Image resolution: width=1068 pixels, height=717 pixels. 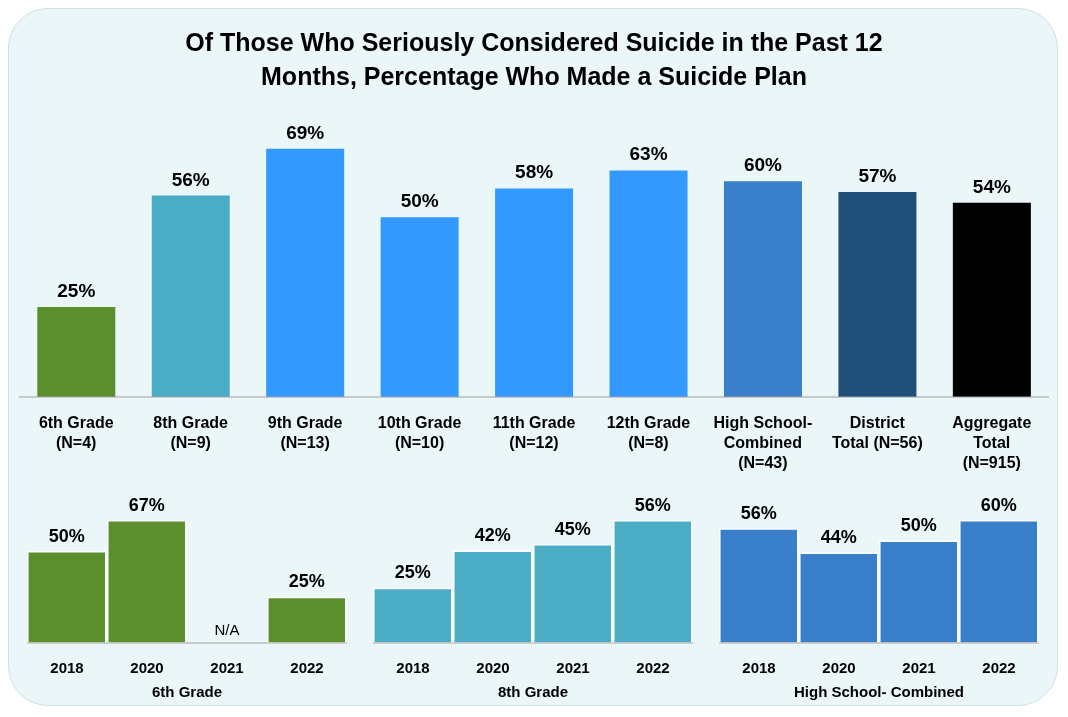 I want to click on data-label: 54%, so click(x=991, y=186).